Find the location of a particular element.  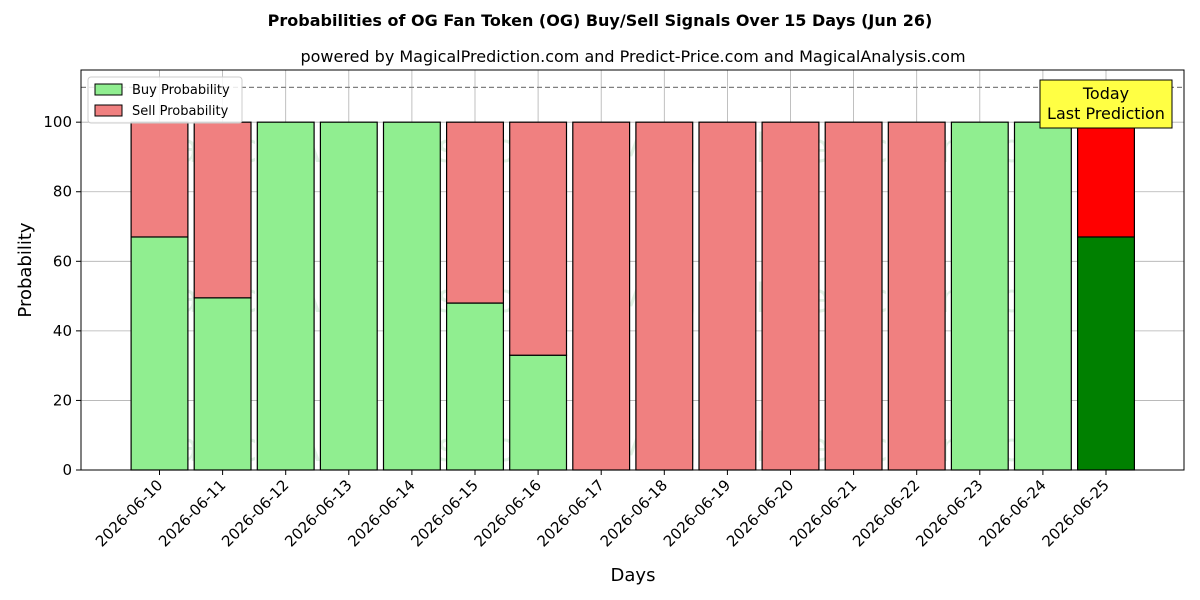

x-tick-label: 2026-06-12 is located at coordinates (255, 513).